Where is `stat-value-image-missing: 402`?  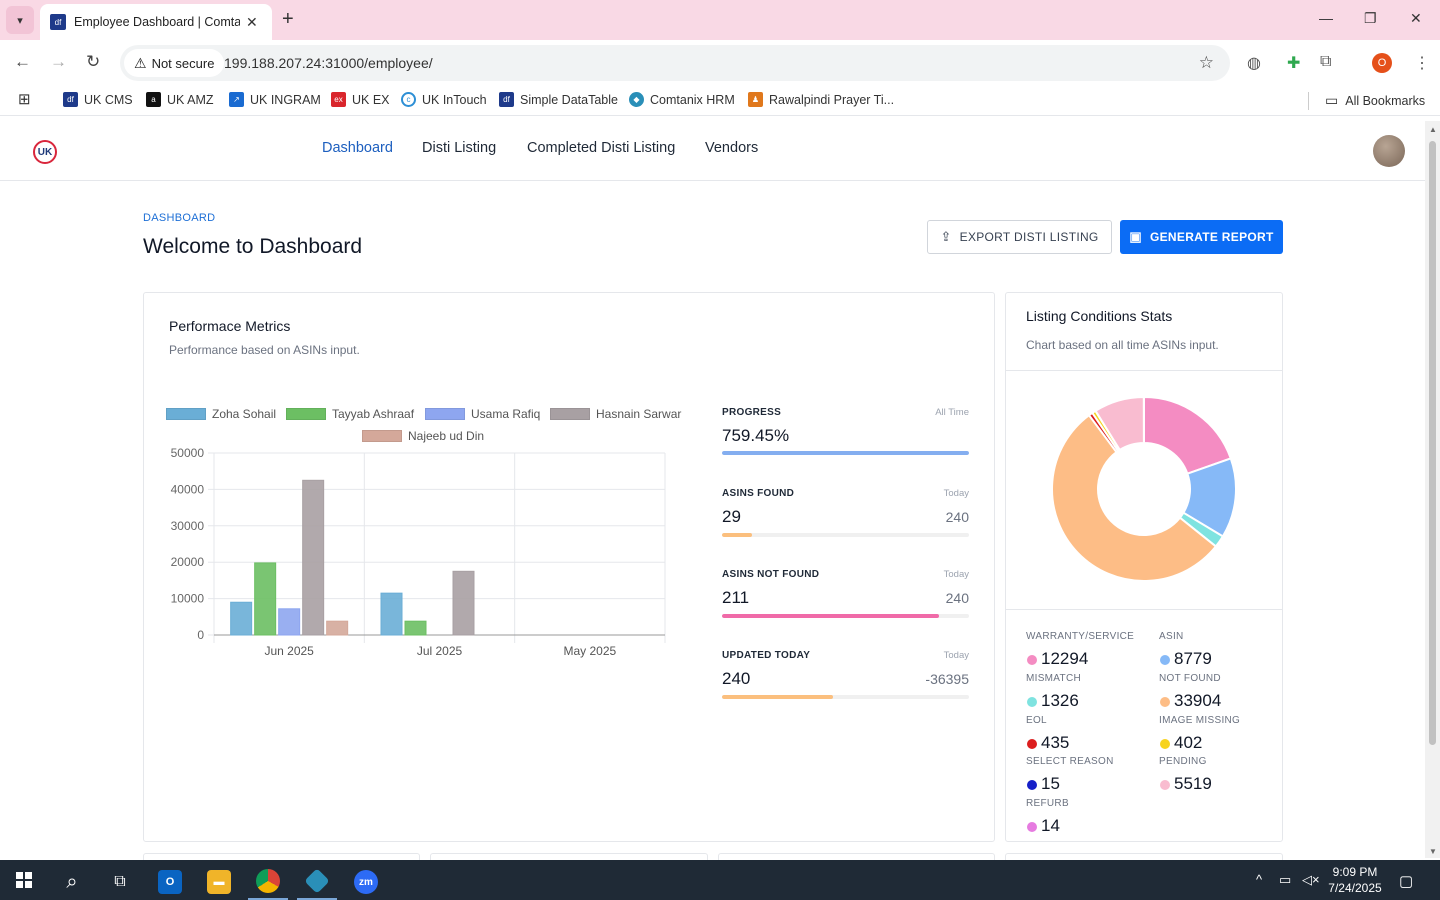 stat-value-image-missing: 402 is located at coordinates (1188, 742).